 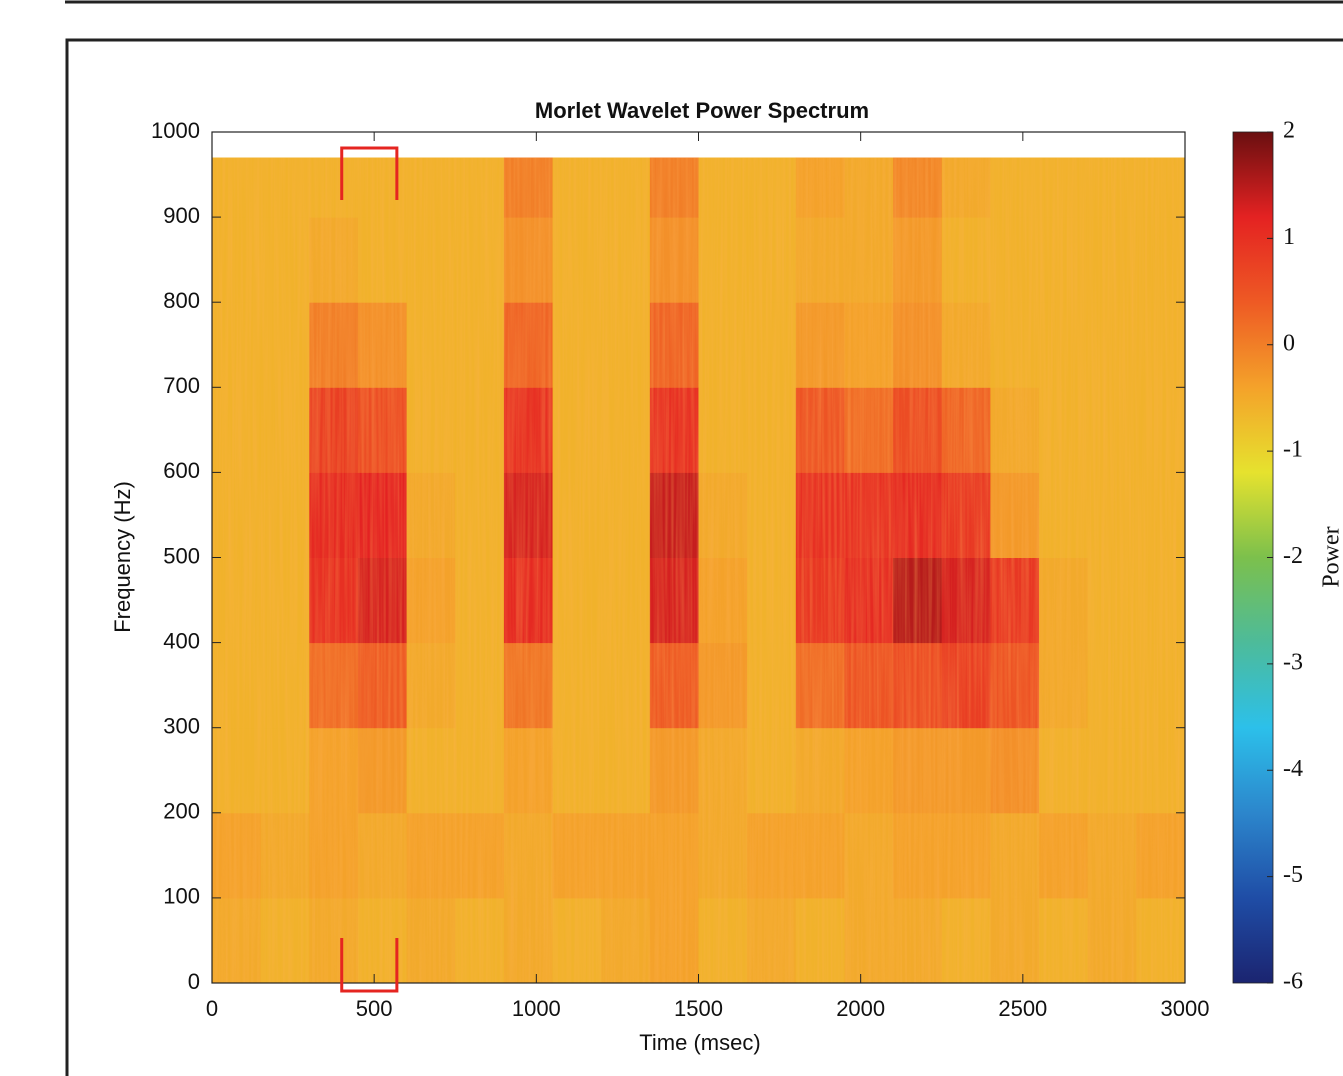 What do you see at coordinates (698, 1008) in the screenshot?
I see `x-tick-label: 1500` at bounding box center [698, 1008].